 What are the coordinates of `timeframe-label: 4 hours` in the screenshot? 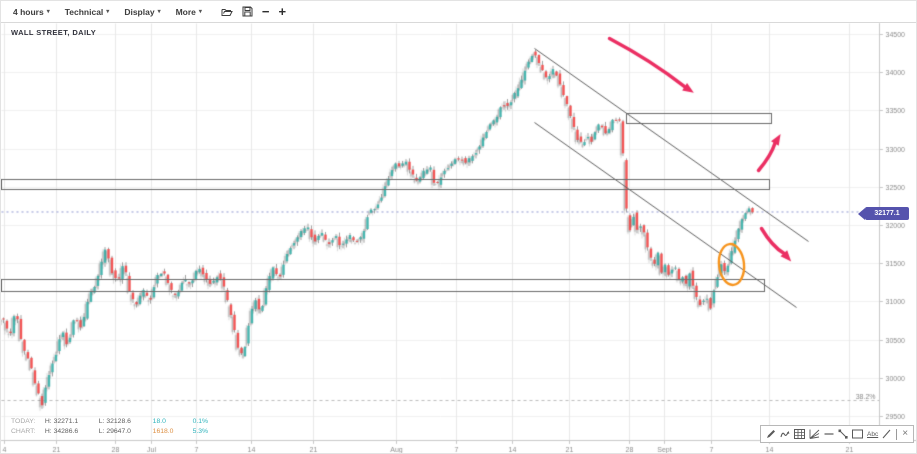 It's located at (28, 11).